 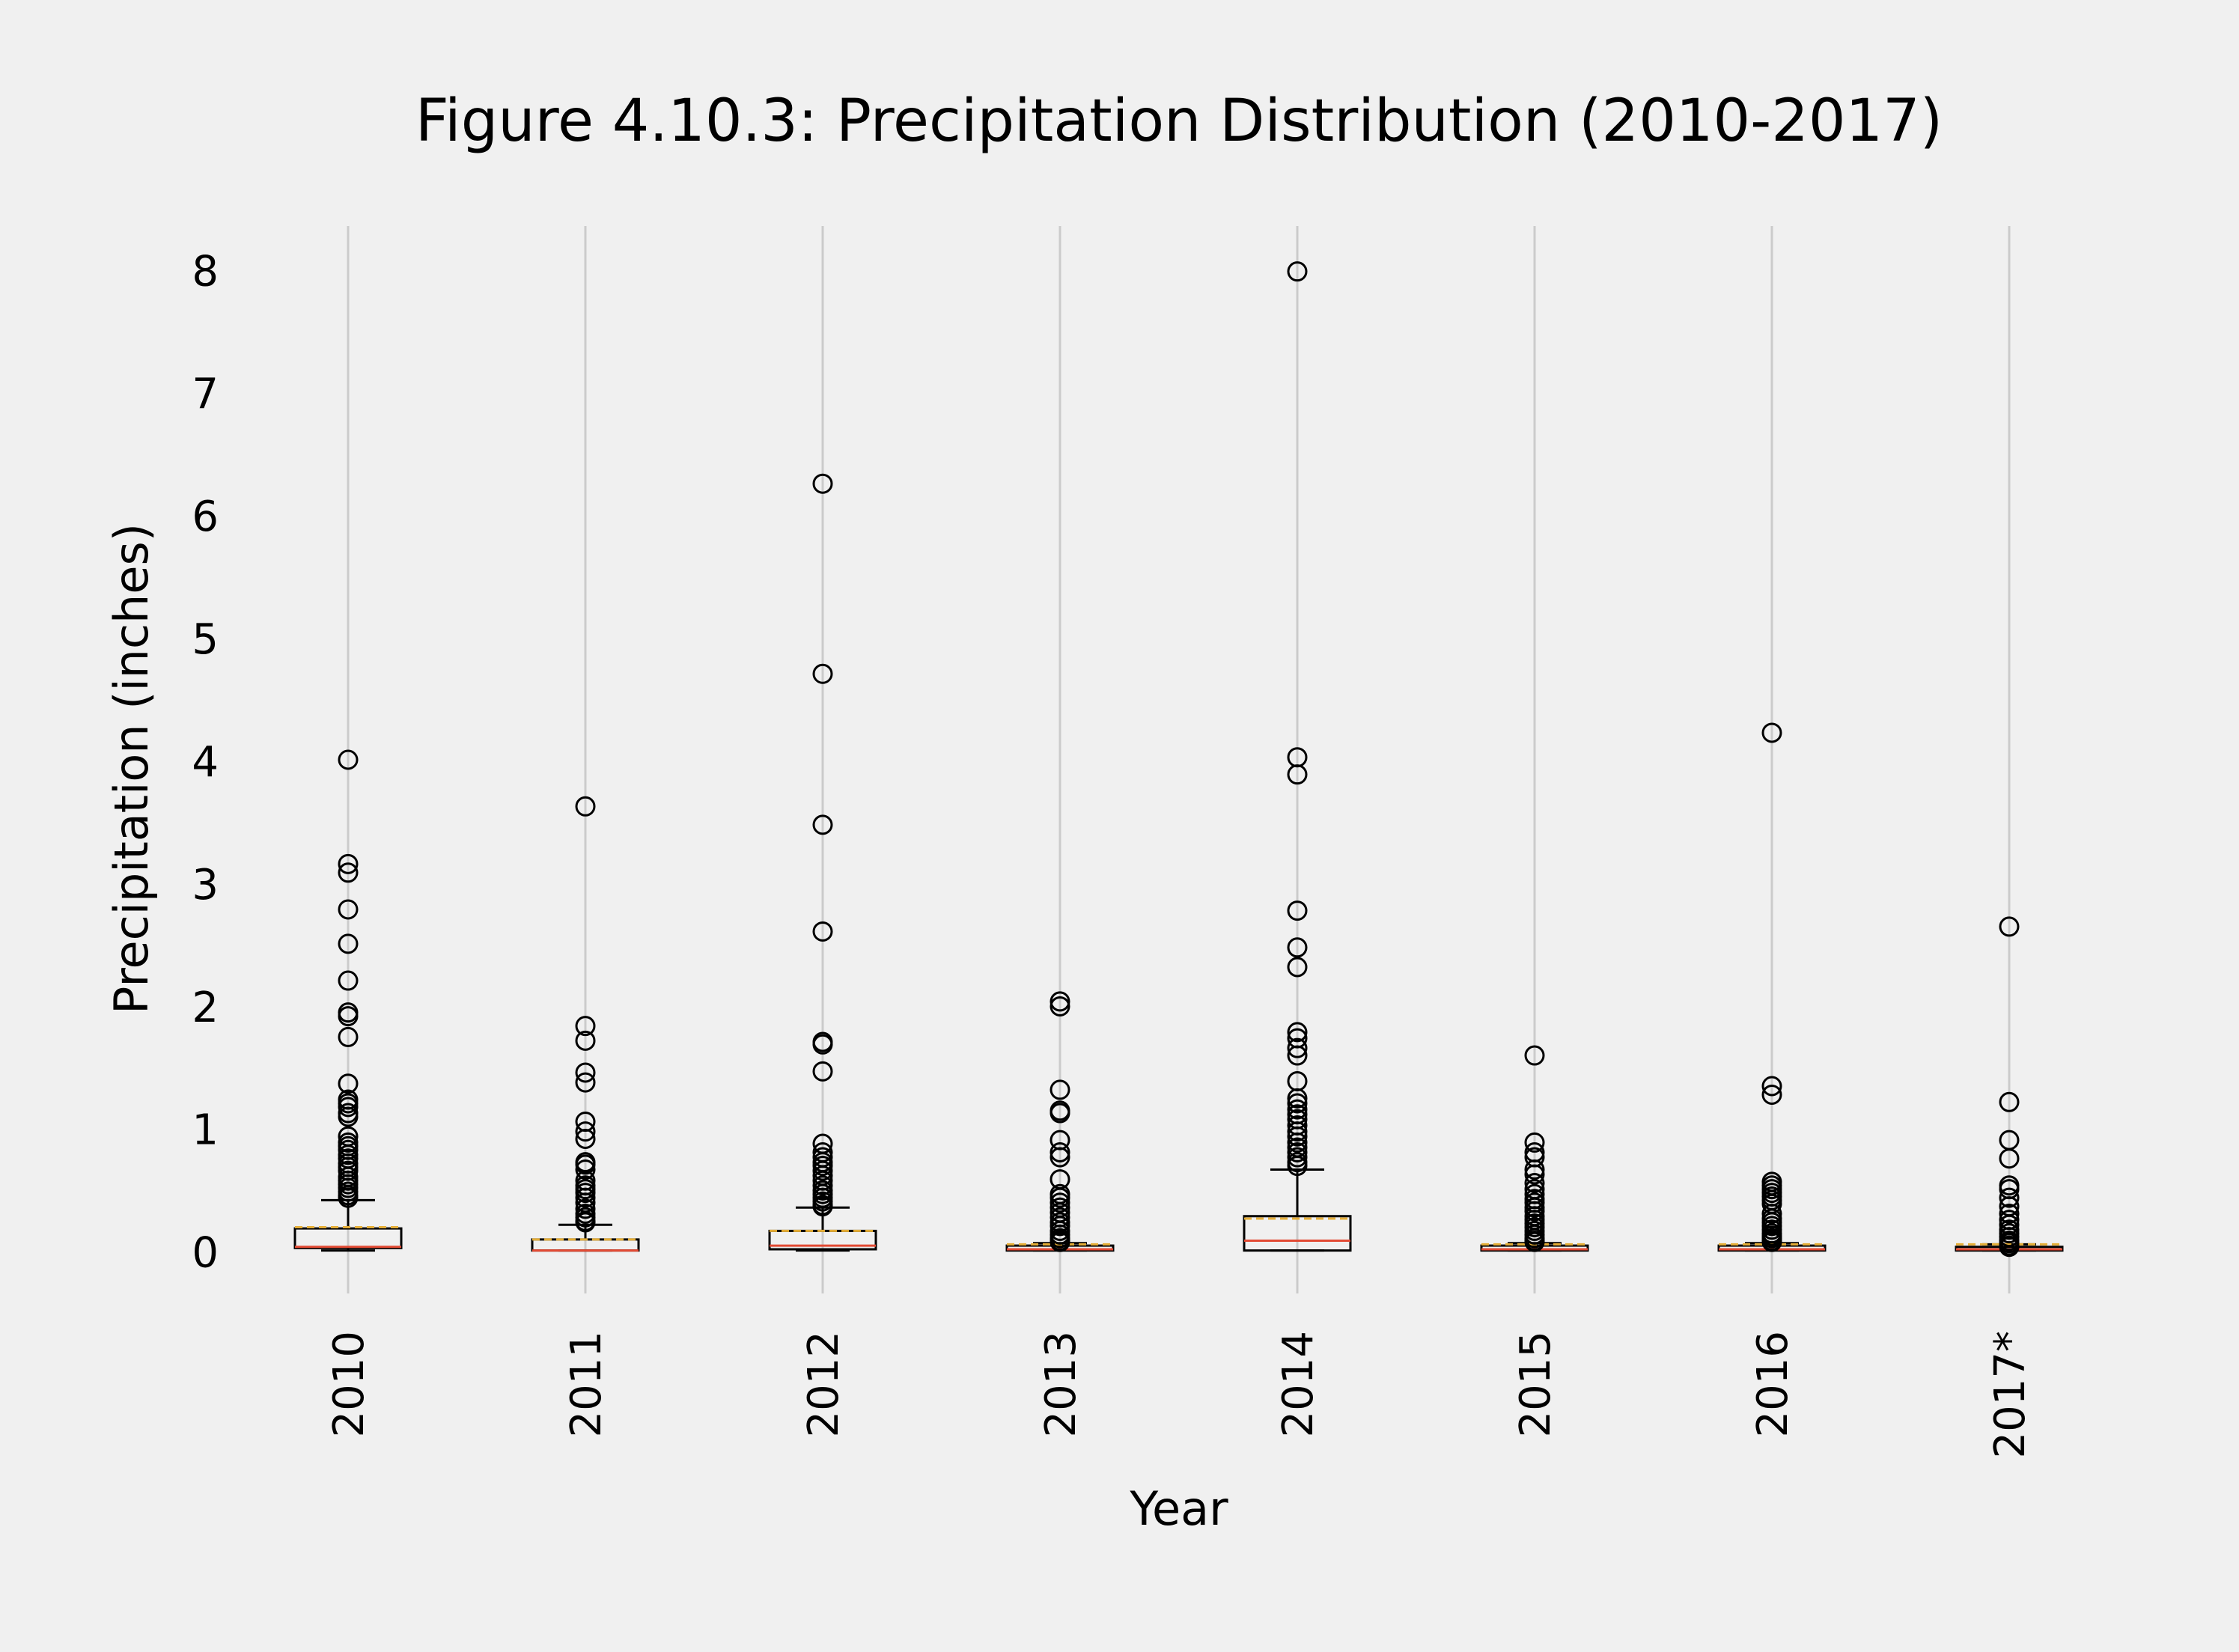 What do you see at coordinates (205, 1008) in the screenshot?
I see `y-tick-label: 2` at bounding box center [205, 1008].